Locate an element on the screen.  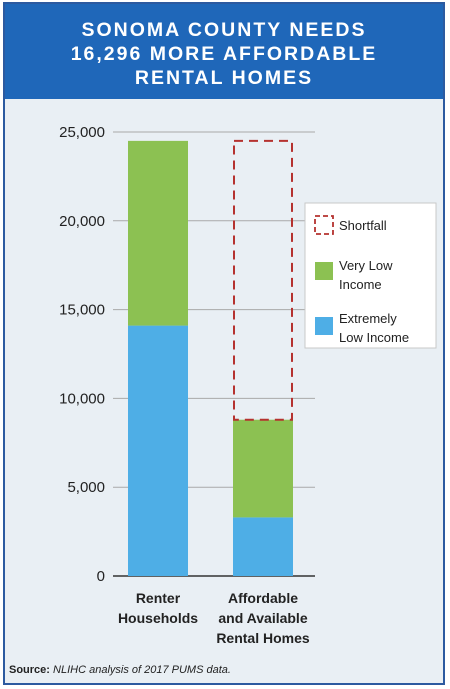
y-tick-label: 5,000 is located at coordinates (86, 487).